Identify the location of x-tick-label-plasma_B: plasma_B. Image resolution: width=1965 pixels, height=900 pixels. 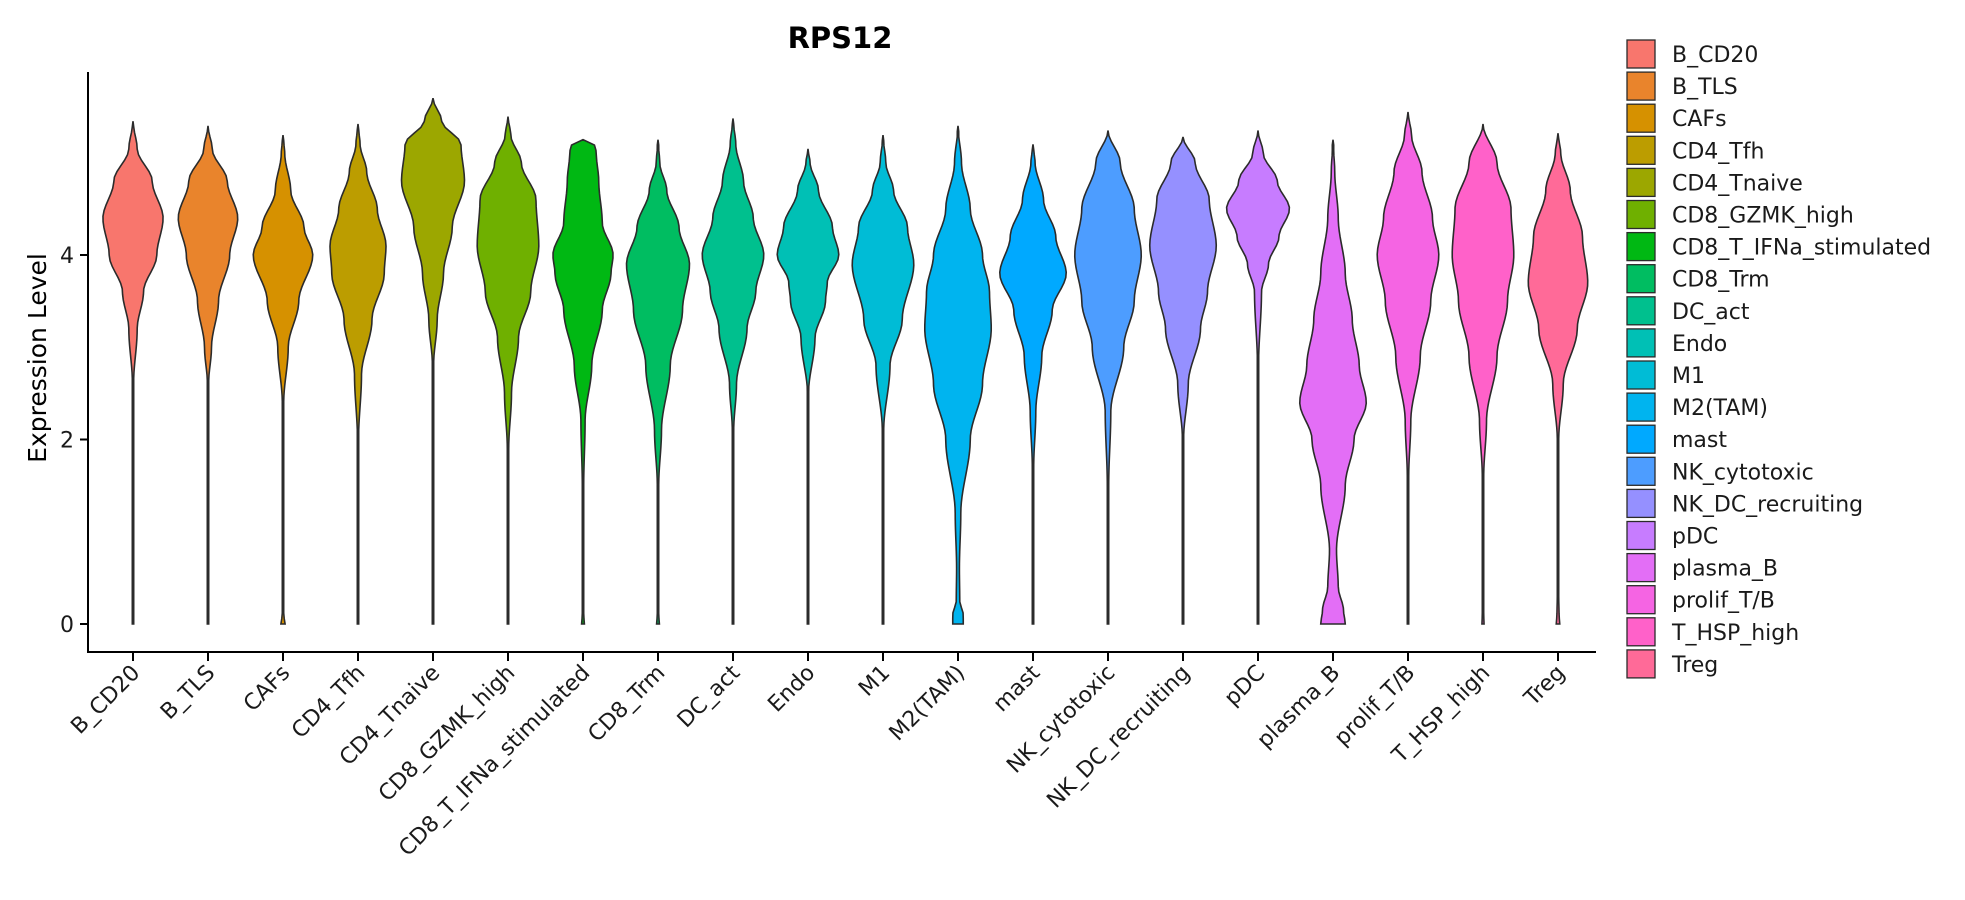
(1299, 707).